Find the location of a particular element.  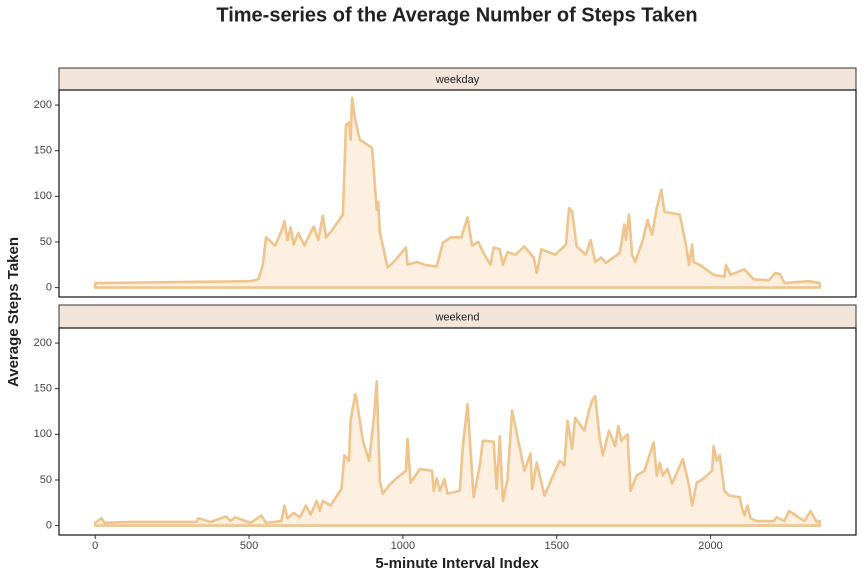

facet-label: weekend is located at coordinates (456, 317).